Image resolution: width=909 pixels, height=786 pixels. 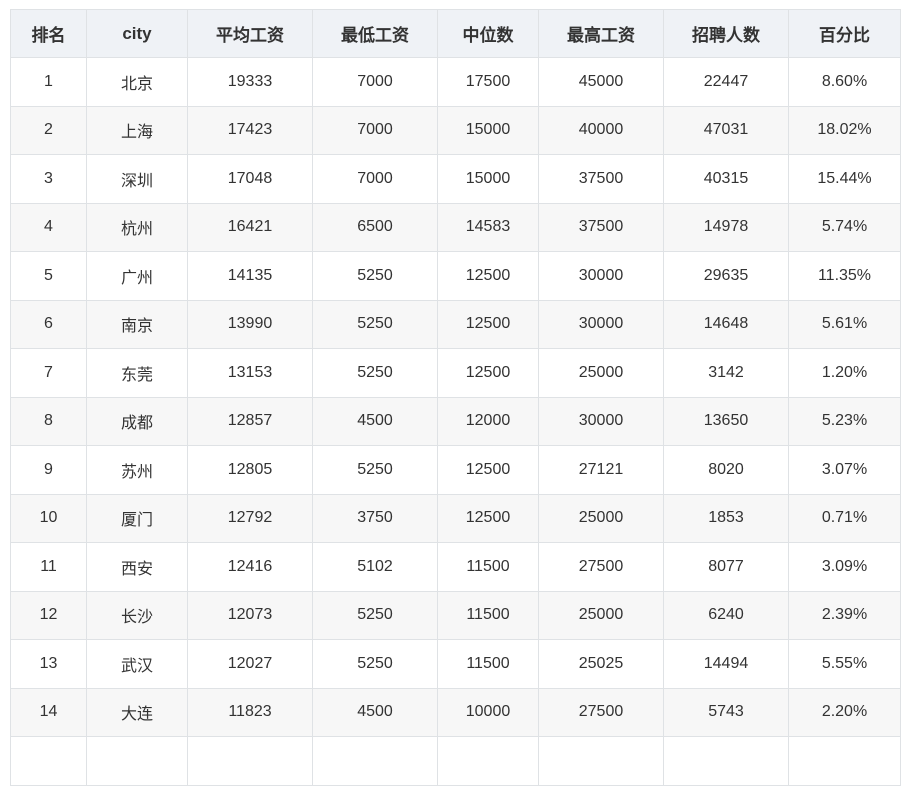 I want to click on cell-avg-salary: 17423, so click(x=250, y=130).